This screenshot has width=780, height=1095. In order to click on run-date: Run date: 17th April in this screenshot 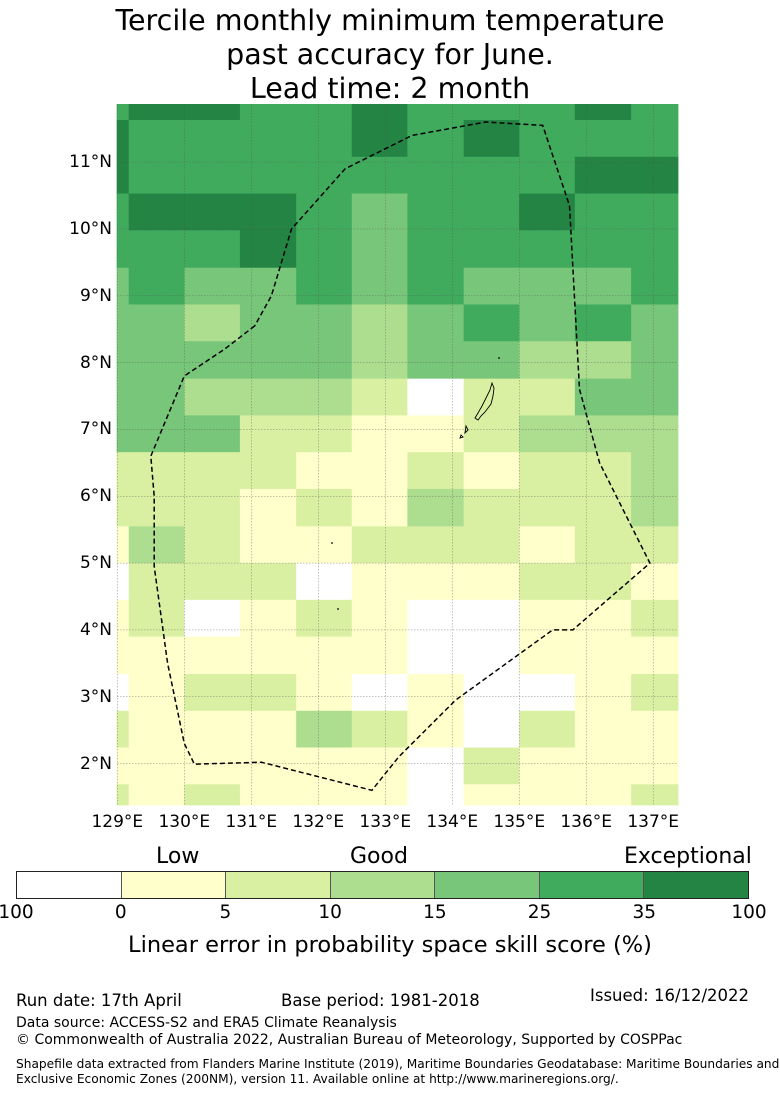, I will do `click(99, 1000)`.